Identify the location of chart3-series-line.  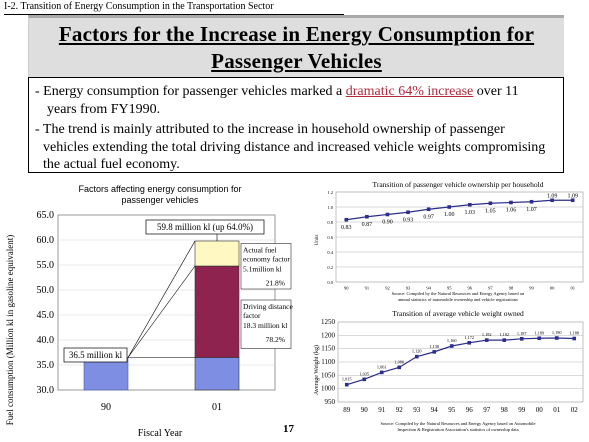
(460, 361).